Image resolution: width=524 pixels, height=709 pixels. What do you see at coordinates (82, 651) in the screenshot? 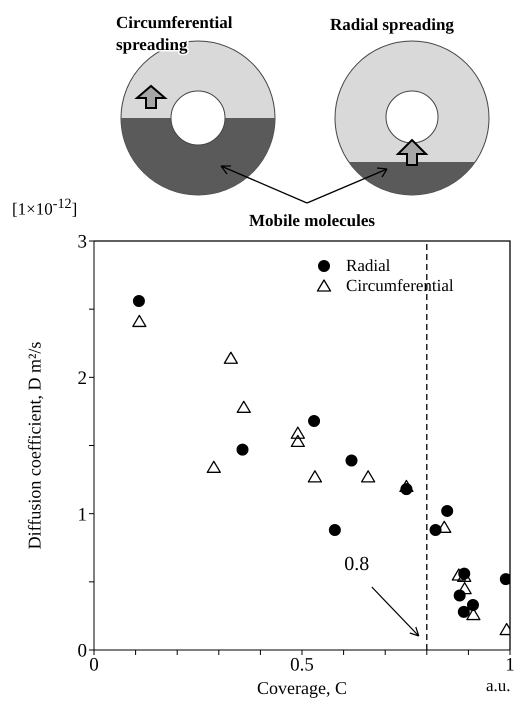
I see `y-tick-label: 0` at bounding box center [82, 651].